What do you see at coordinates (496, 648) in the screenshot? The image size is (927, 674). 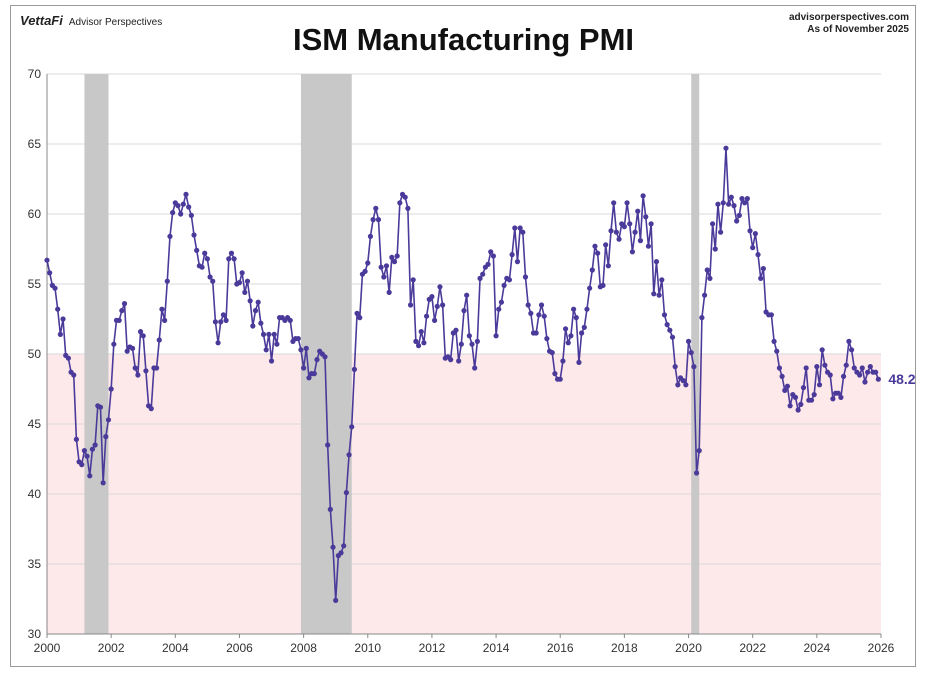 I see `x-tick-label: 2014` at bounding box center [496, 648].